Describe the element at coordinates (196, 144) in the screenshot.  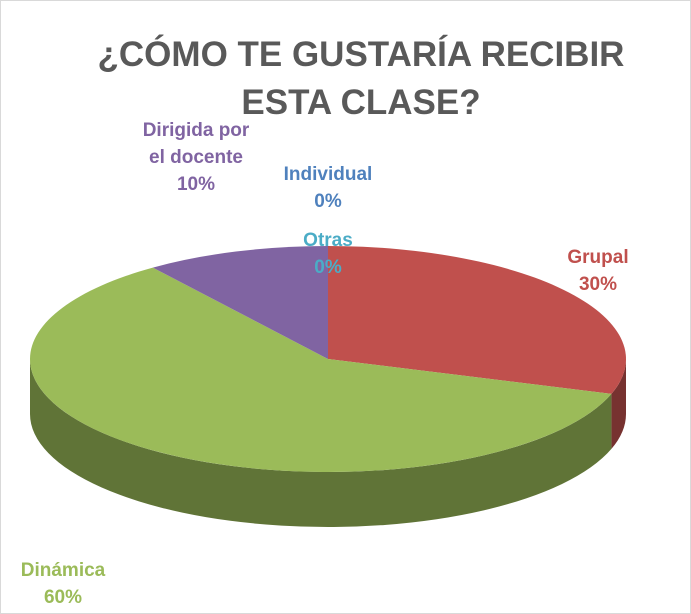
I see `category-label: Dirigida por el docente` at that location.